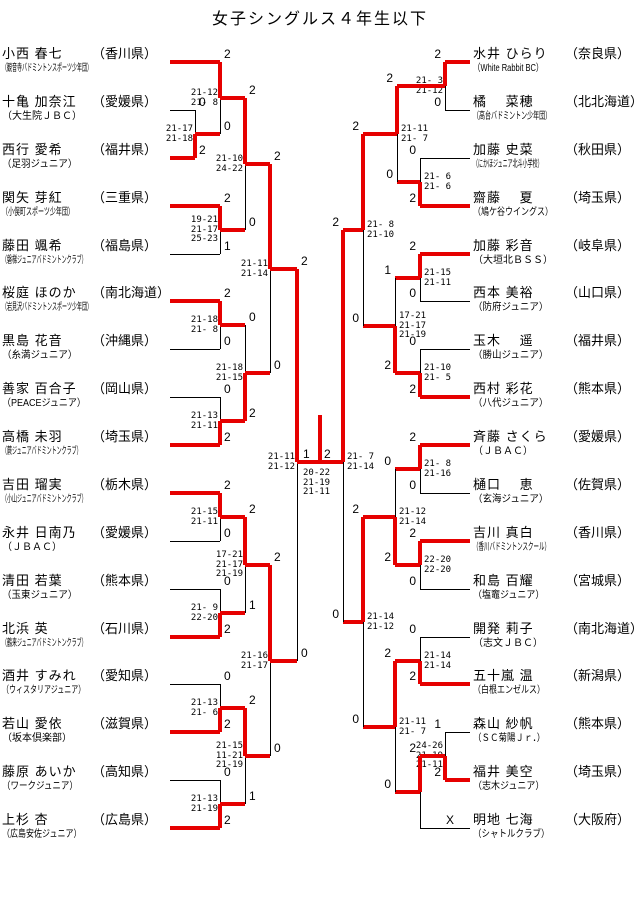 This screenshot has height=905, width=640. I want to click on player-prefecture: （山口県）, so click(598, 292).